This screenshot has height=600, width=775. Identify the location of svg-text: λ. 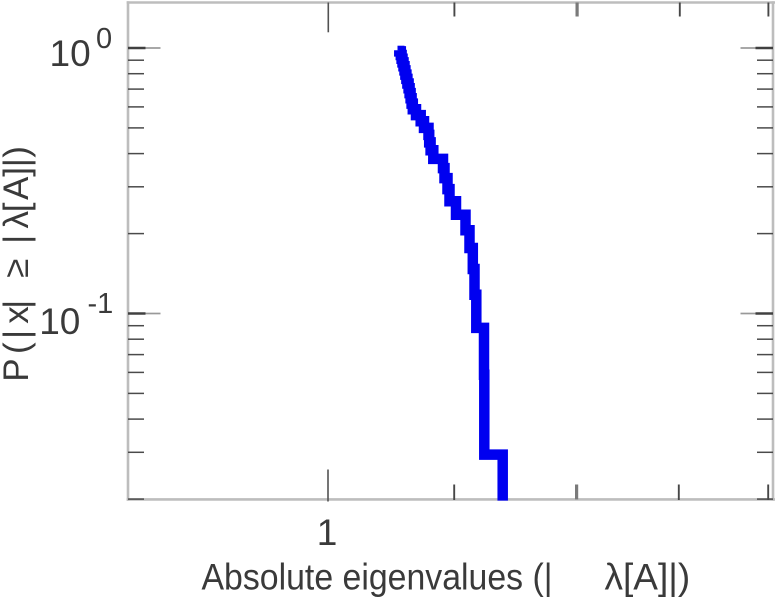
(18, 220).